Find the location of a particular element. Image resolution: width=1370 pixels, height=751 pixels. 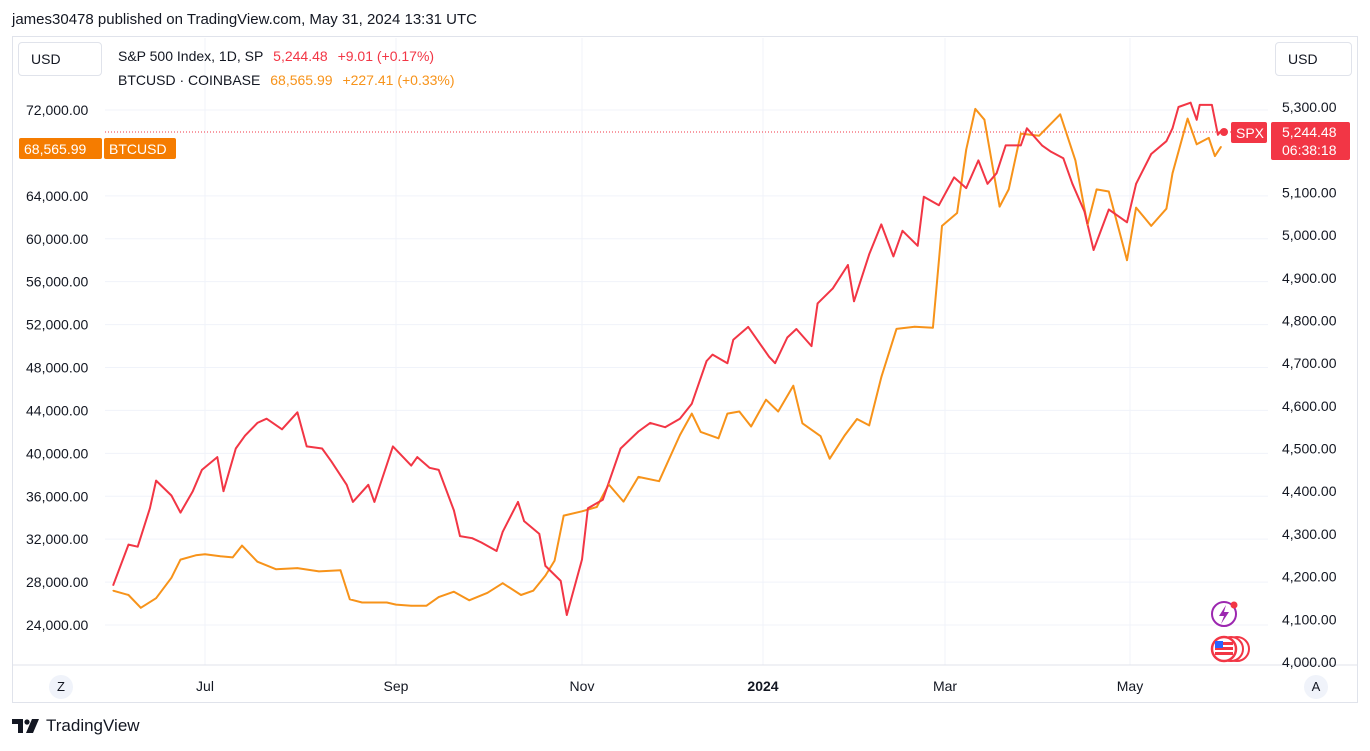

left-axis-tick-label: 40,000.00 is located at coordinates (57, 453).